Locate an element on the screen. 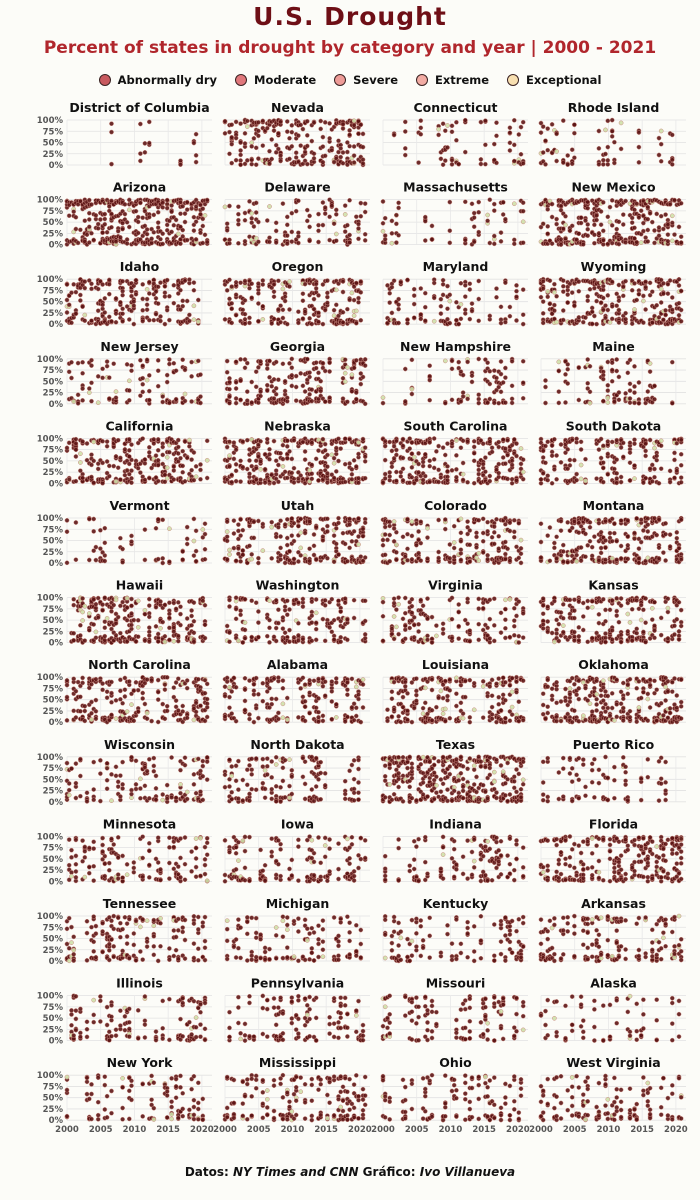 The width and height of the screenshot is (700, 1200). facet-title: Oregon is located at coordinates (298, 266).